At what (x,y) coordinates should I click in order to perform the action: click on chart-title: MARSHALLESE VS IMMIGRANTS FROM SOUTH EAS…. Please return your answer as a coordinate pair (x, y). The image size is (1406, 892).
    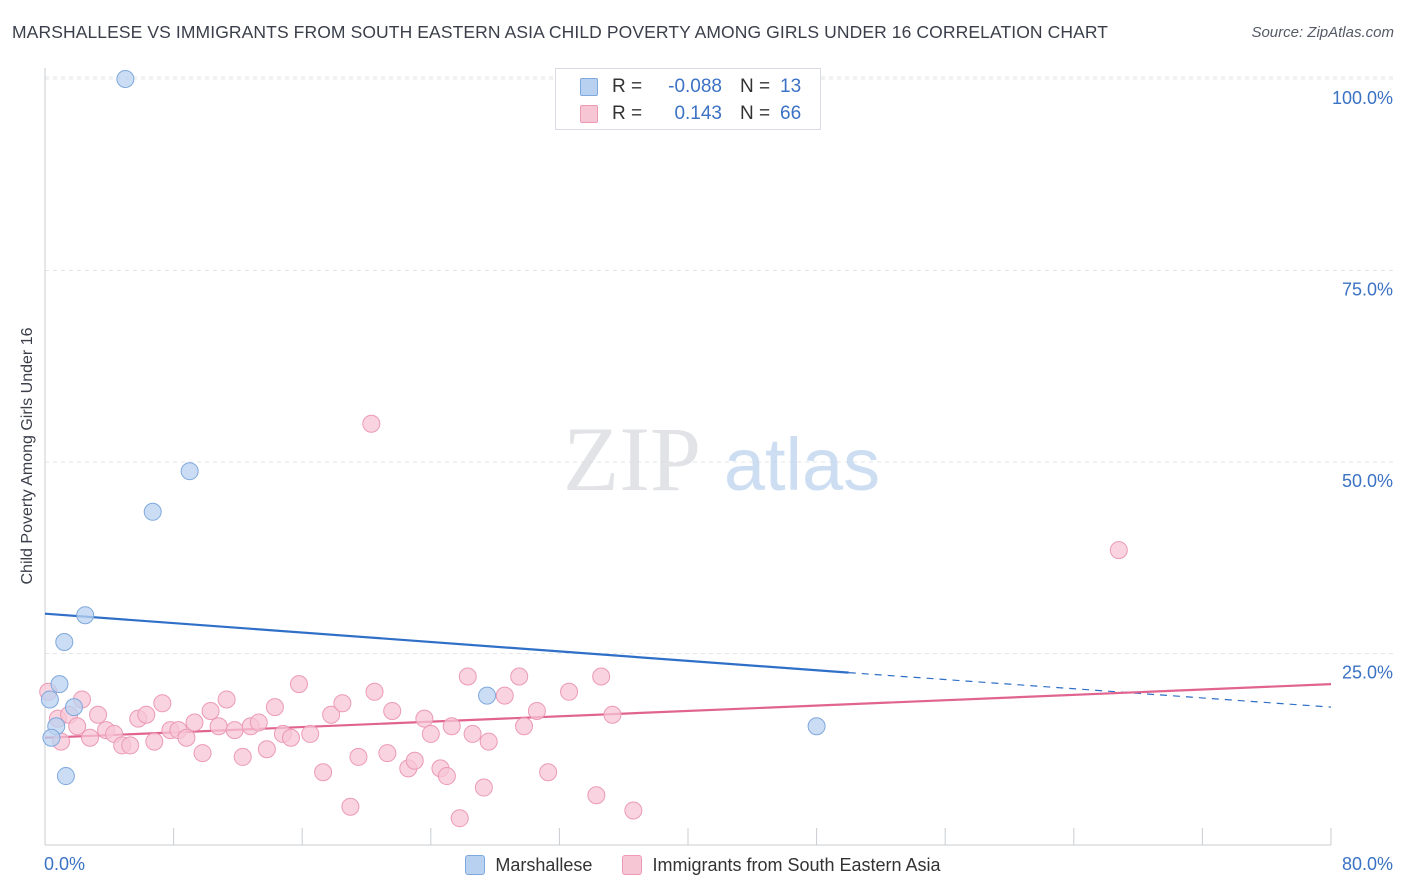
    Looking at the image, I should click on (560, 32).